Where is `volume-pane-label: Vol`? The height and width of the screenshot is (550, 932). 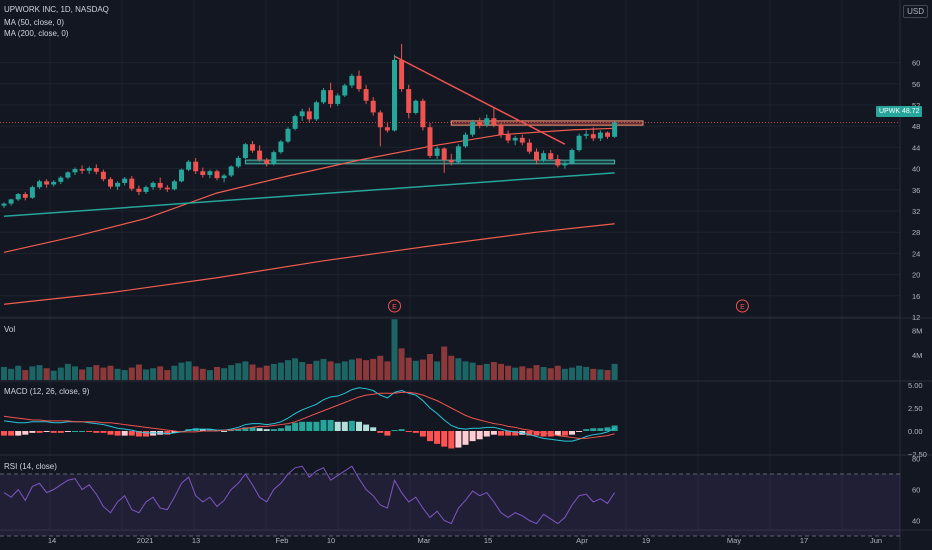 volume-pane-label: Vol is located at coordinates (10, 329).